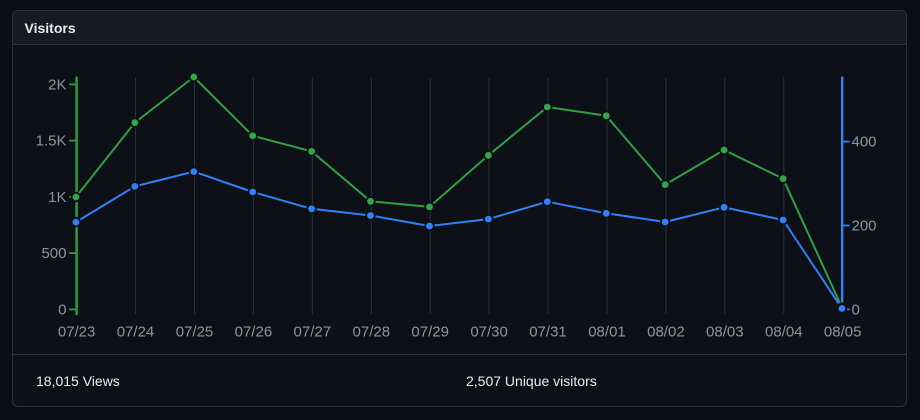  Describe the element at coordinates (430, 332) in the screenshot. I see `svg-text: 07/29` at that location.